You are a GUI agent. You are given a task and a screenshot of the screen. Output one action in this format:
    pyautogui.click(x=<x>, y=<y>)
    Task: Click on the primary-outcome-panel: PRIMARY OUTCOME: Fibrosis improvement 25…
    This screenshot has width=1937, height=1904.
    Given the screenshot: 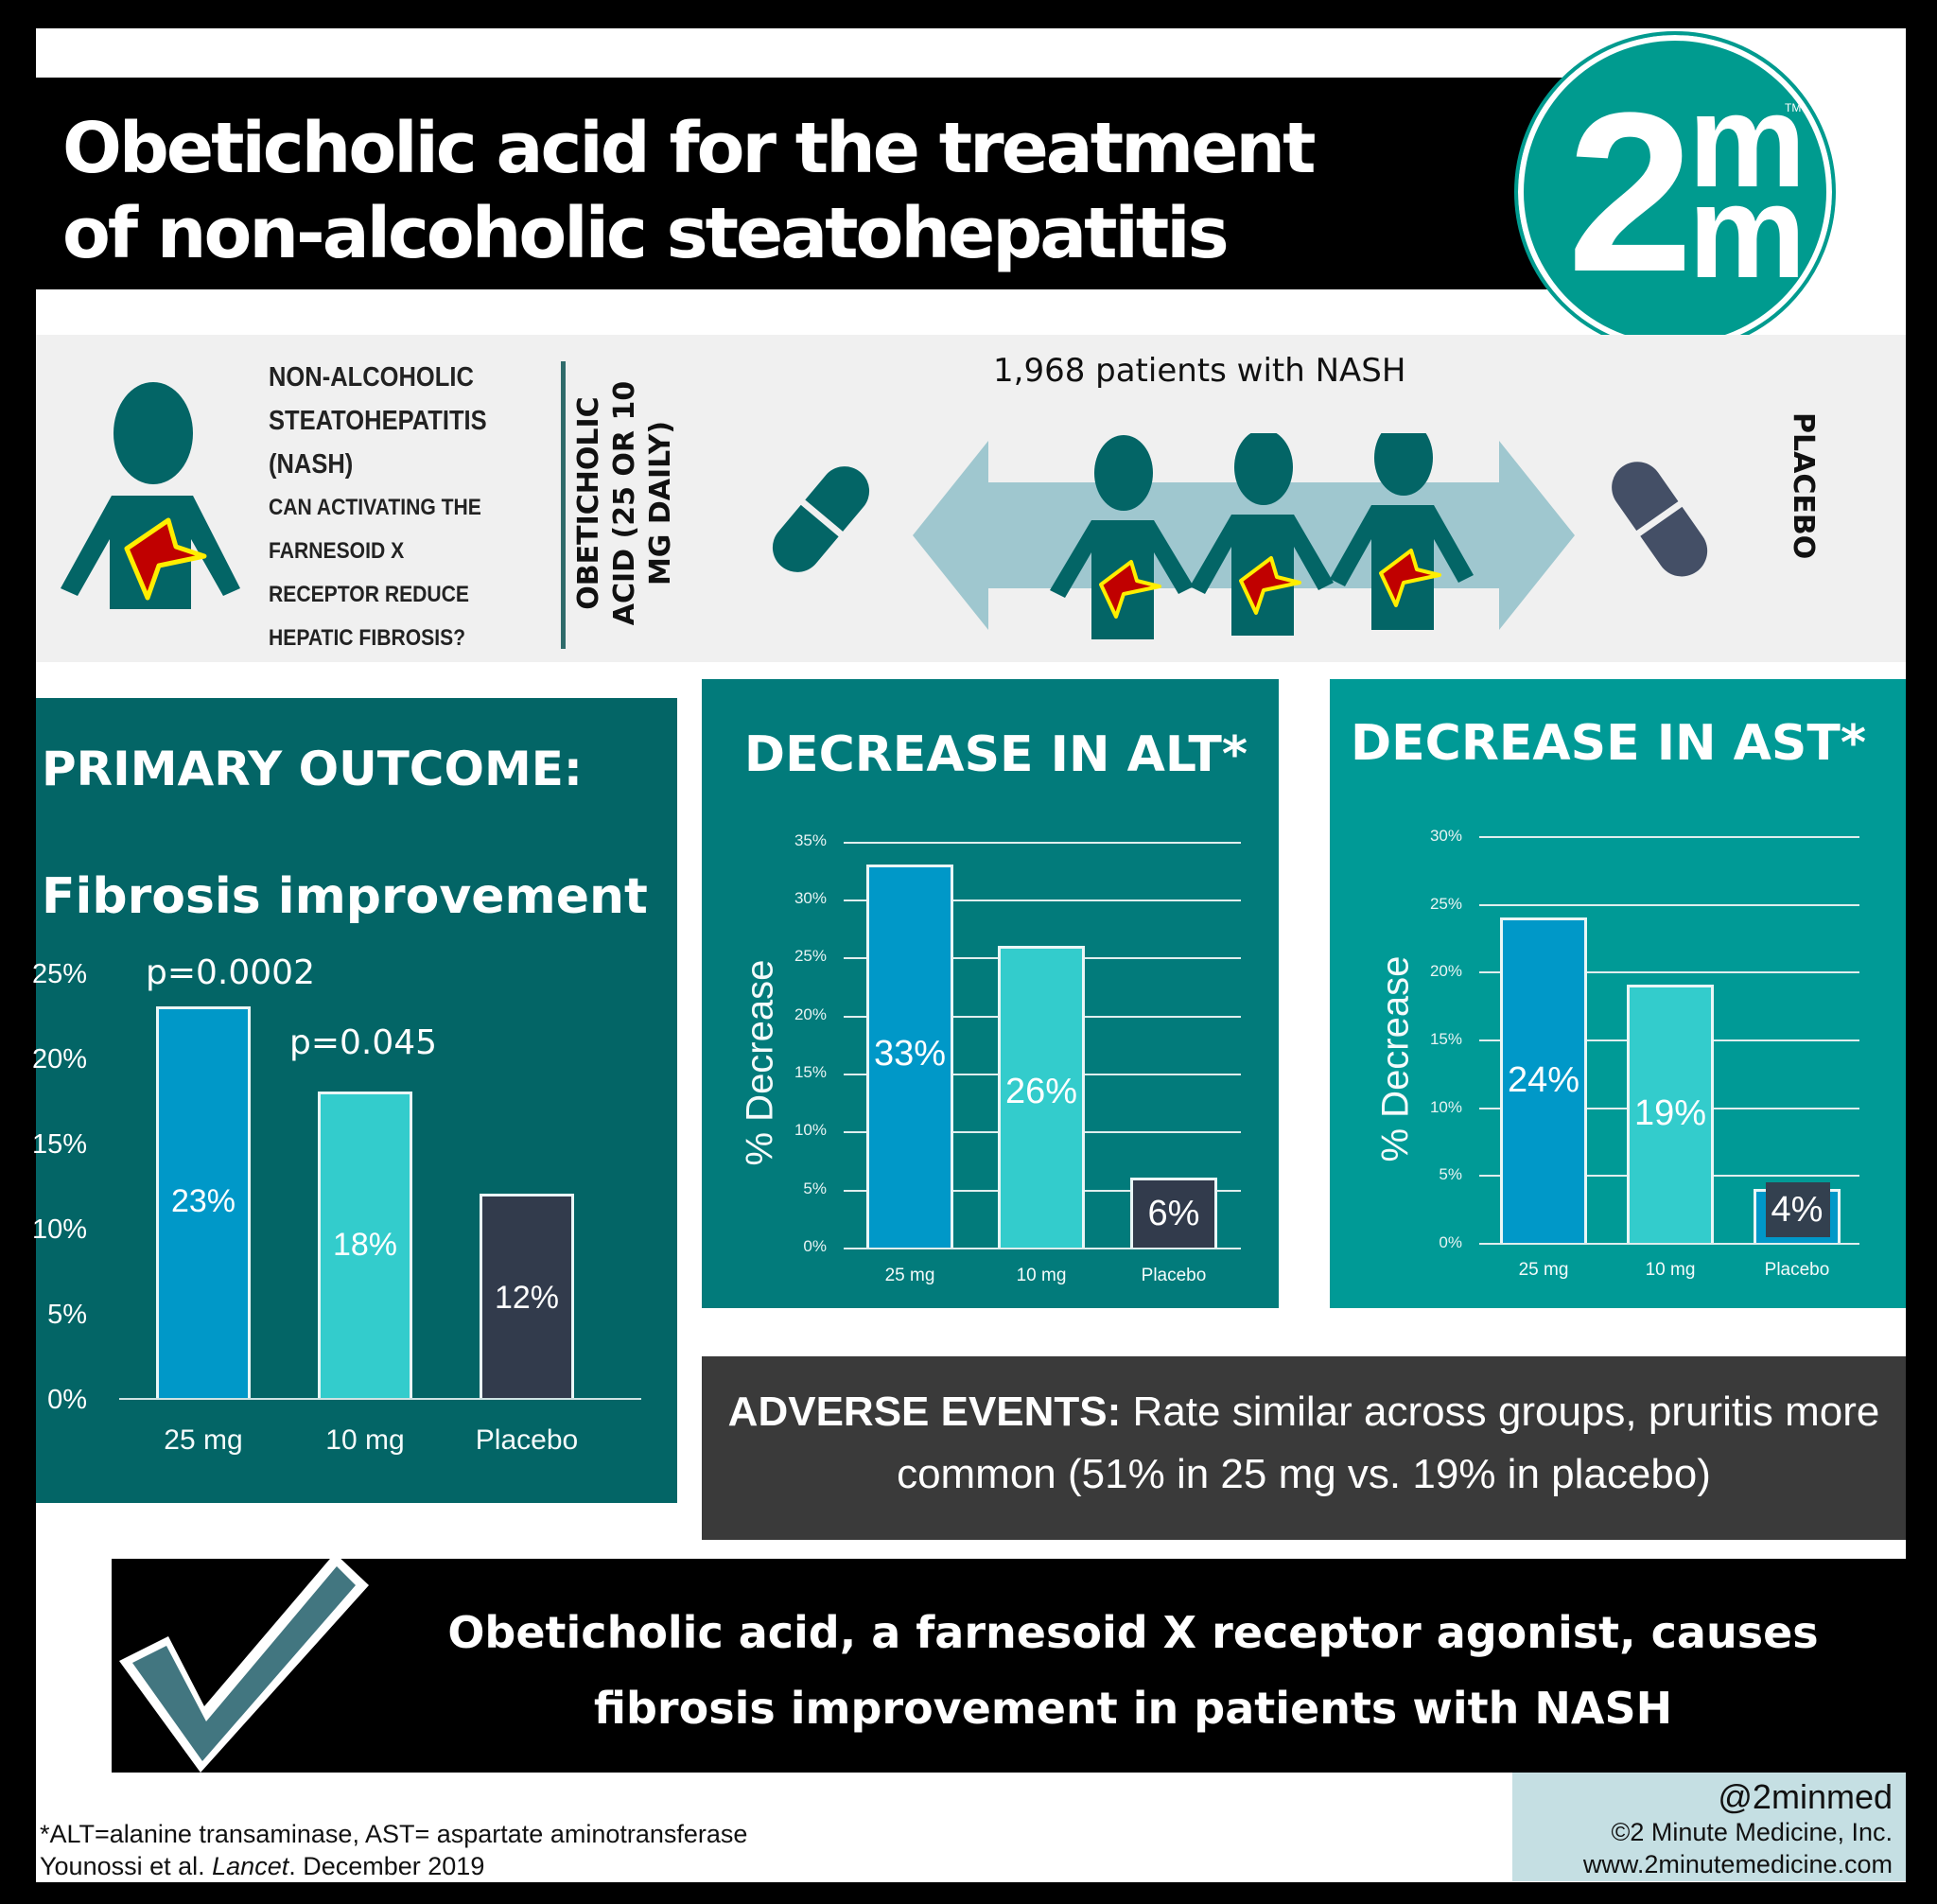 What is the action you would take?
    pyautogui.click(x=354, y=1100)
    